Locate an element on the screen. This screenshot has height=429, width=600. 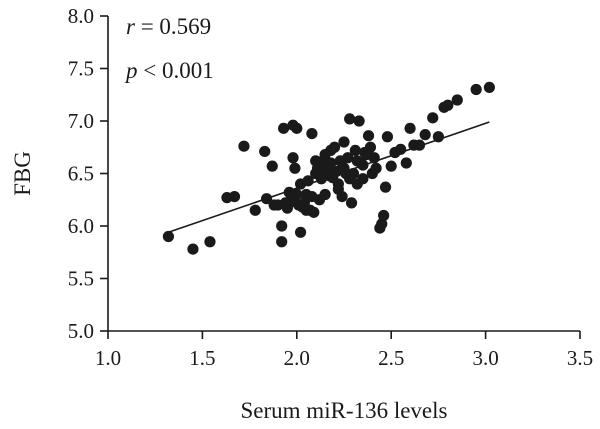
r-value: = 0.569 is located at coordinates (173, 26).